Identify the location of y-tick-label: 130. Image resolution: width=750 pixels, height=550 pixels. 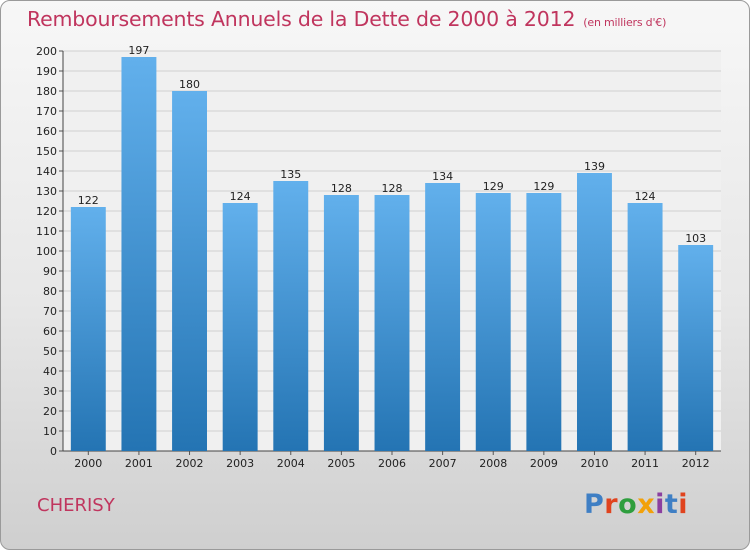
(46, 191).